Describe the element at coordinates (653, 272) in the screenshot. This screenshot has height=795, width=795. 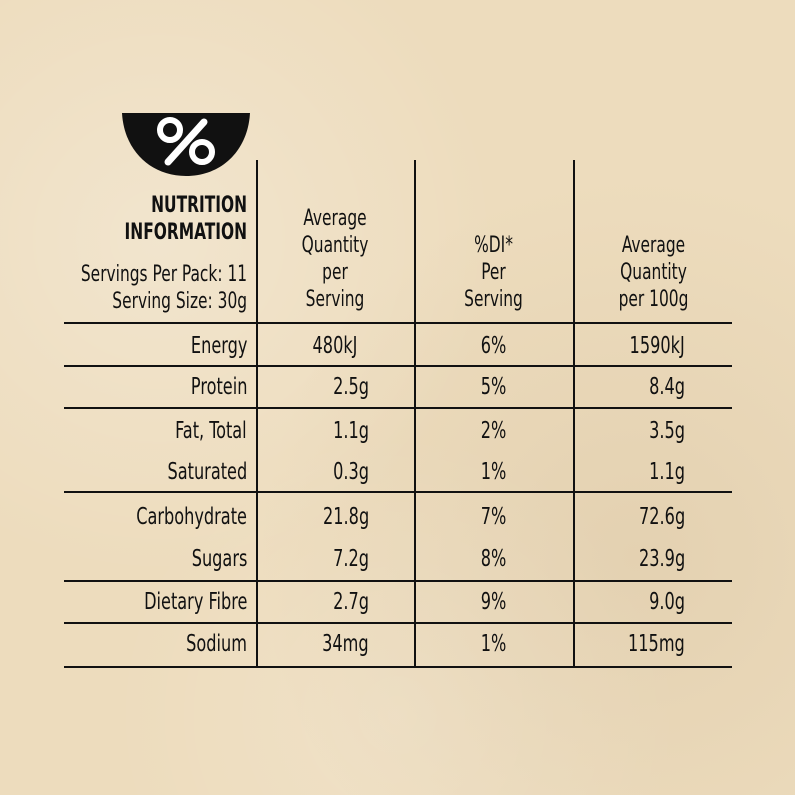
I see `header-per-100g: Average Quantity per 100g` at that location.